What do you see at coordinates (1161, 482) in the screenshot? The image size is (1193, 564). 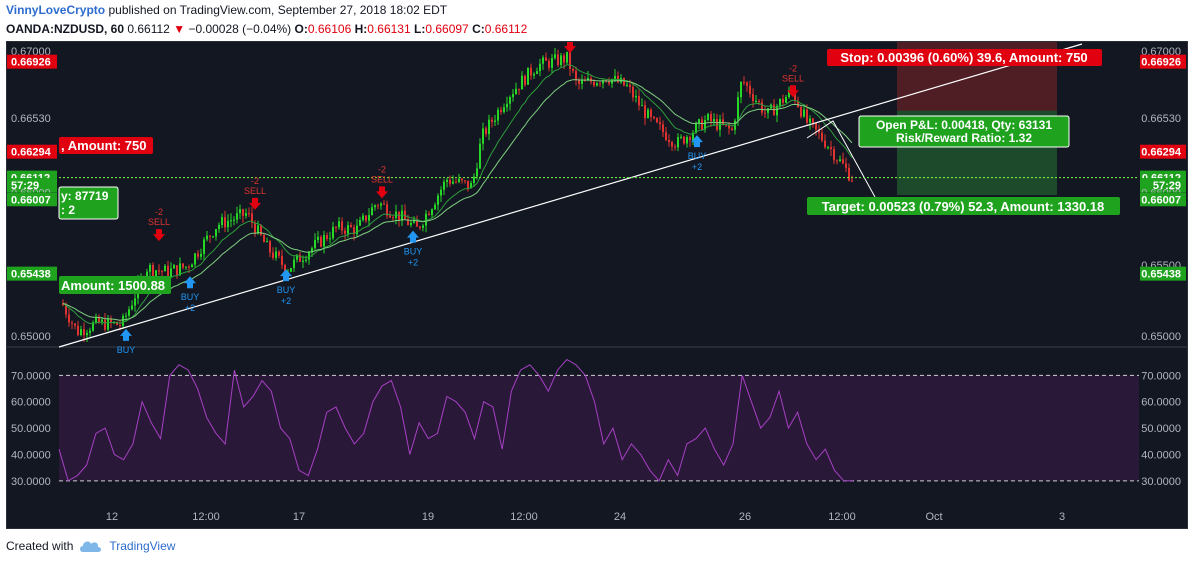 I see `rsi-axis-label-right: 30.0000` at bounding box center [1161, 482].